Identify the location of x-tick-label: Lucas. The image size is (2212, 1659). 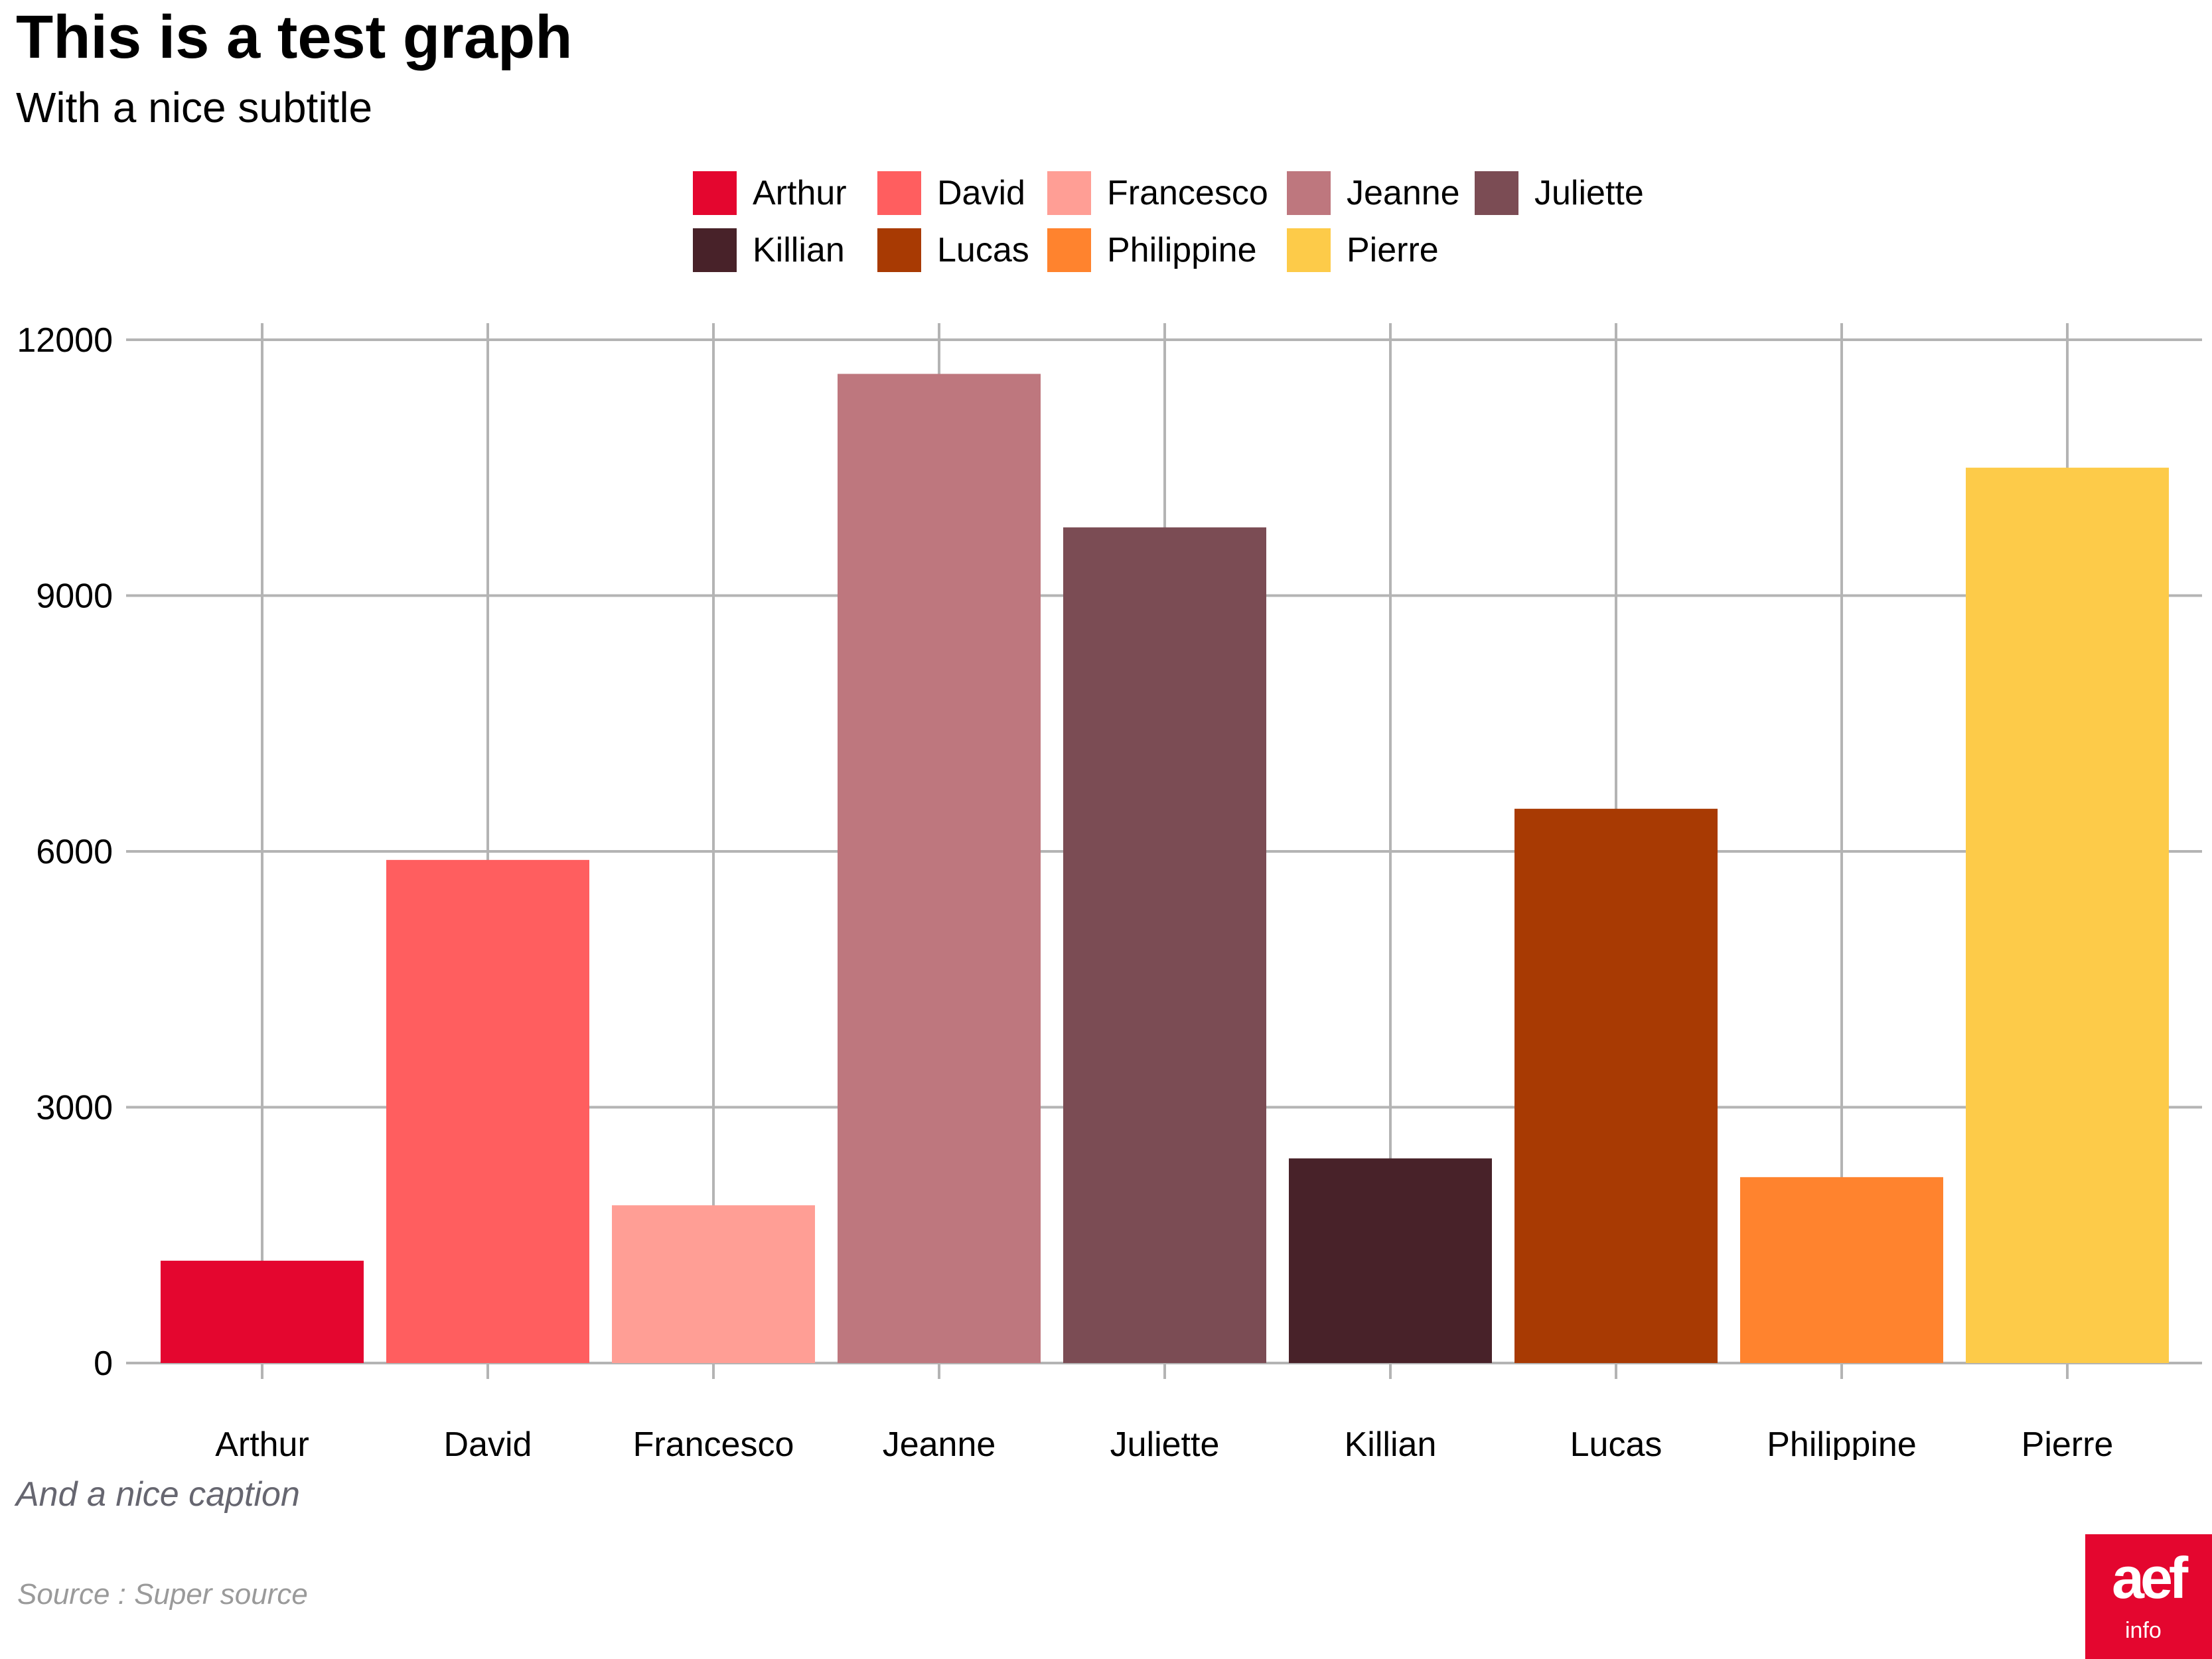
(1616, 1442).